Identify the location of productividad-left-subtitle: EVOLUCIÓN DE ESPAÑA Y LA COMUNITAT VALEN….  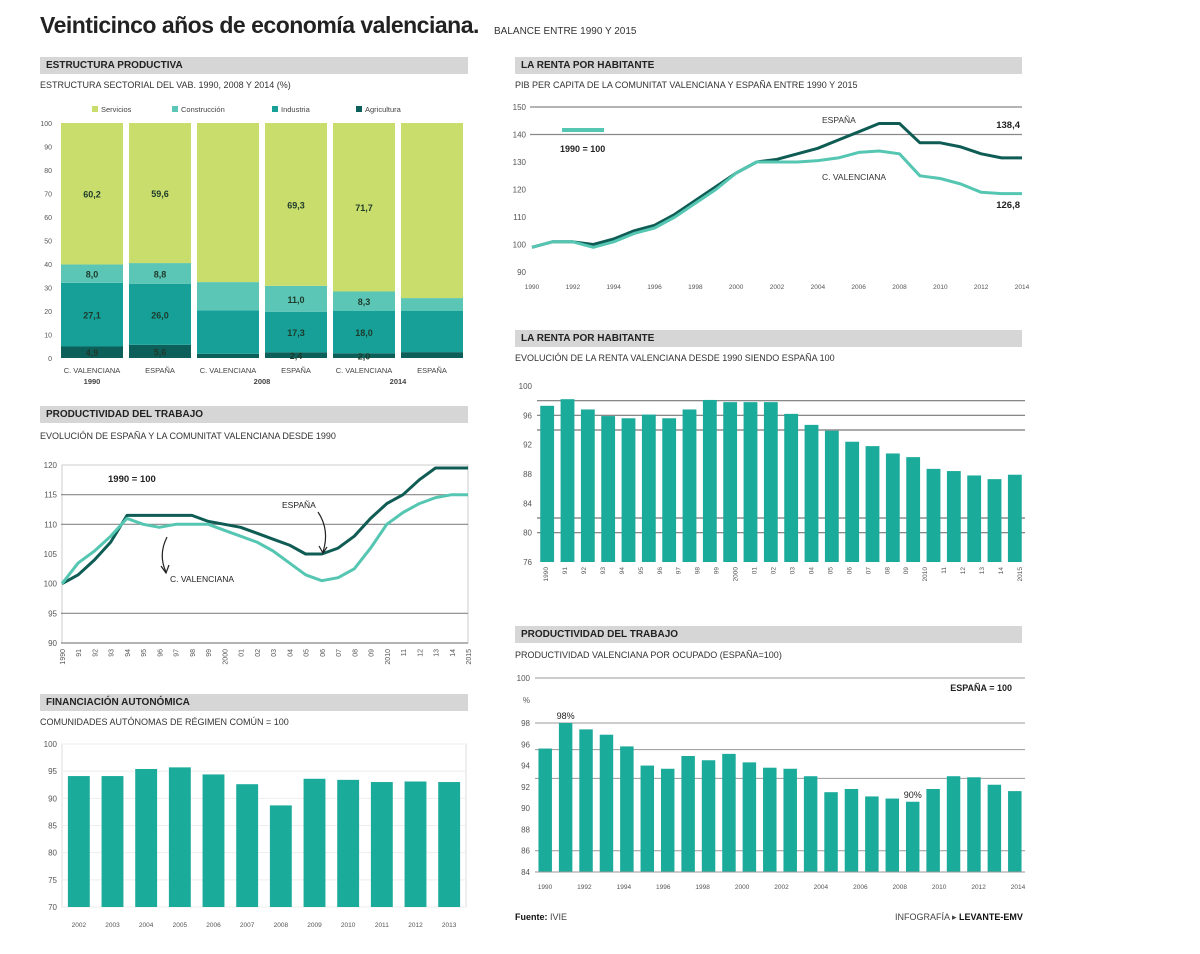
(188, 436).